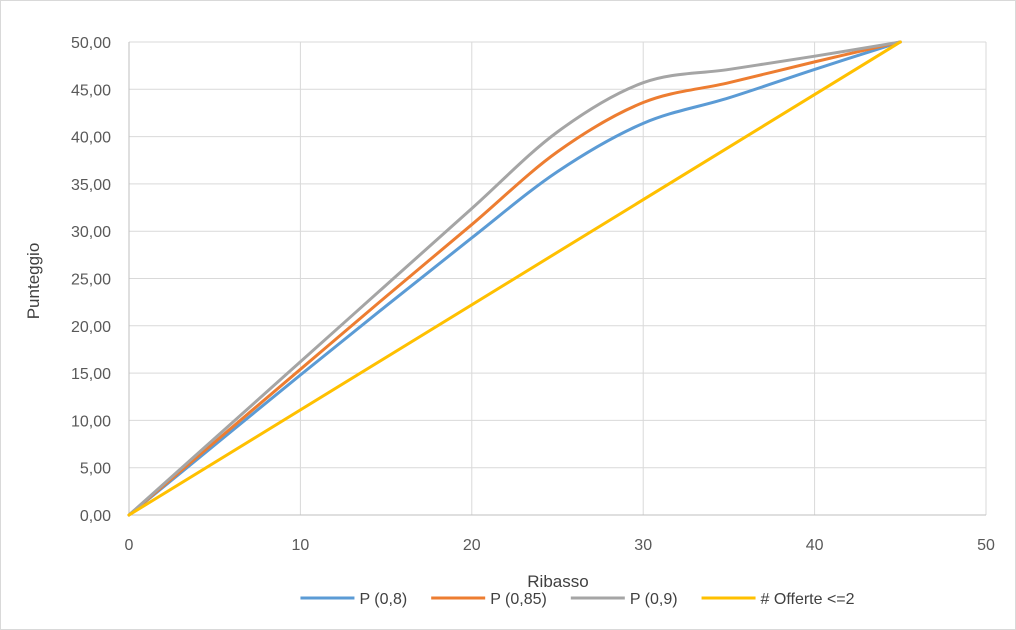 The width and height of the screenshot is (1016, 630). What do you see at coordinates (353, 599) in the screenshot?
I see `legend-entry: P (0,8)` at bounding box center [353, 599].